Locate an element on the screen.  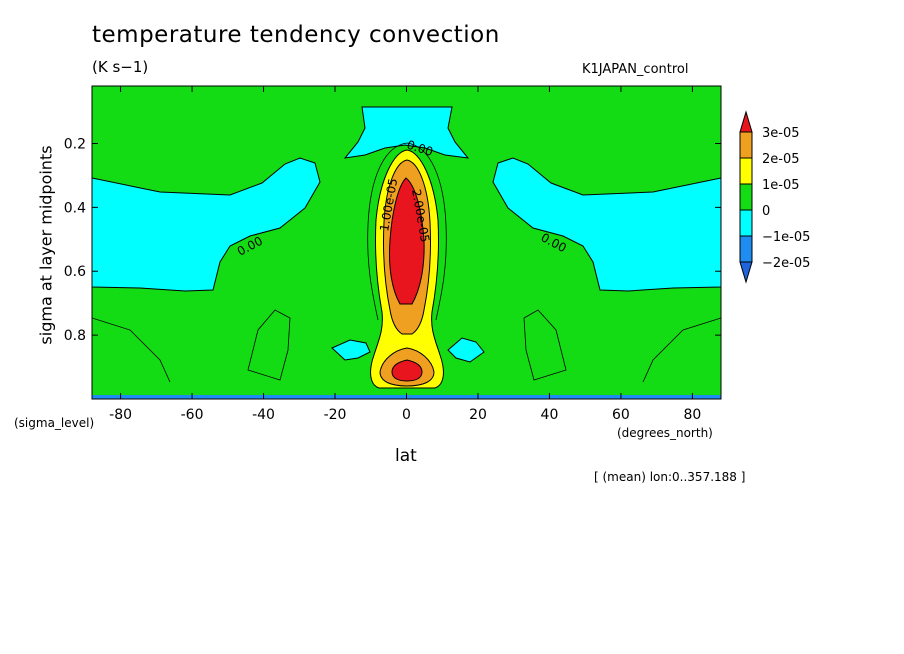
colorbar-top-arrow is located at coordinates (746, 121).